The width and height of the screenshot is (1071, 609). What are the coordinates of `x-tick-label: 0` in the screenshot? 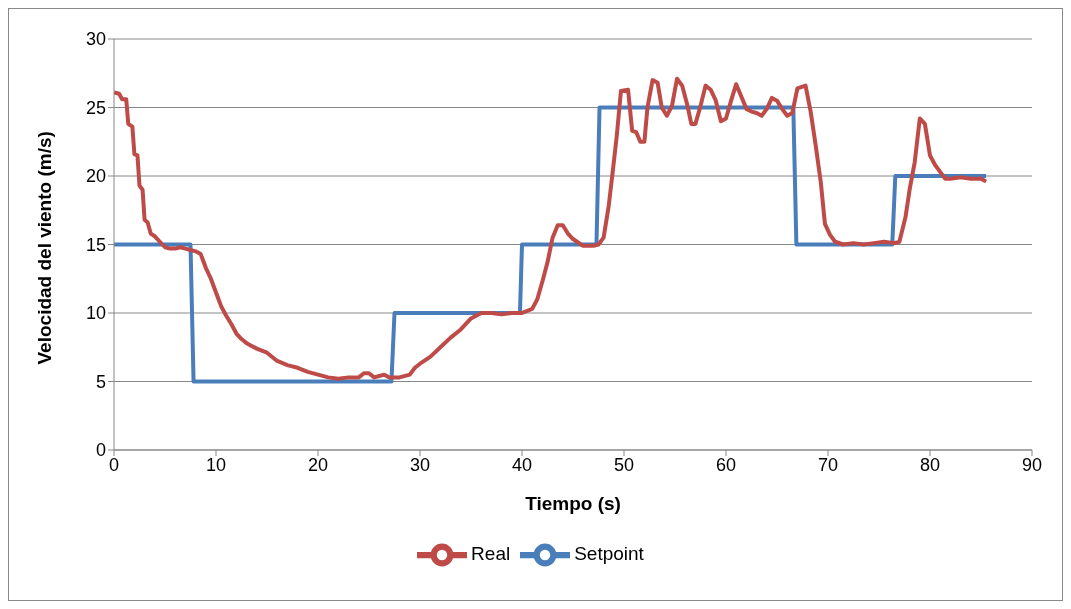 It's located at (114, 464).